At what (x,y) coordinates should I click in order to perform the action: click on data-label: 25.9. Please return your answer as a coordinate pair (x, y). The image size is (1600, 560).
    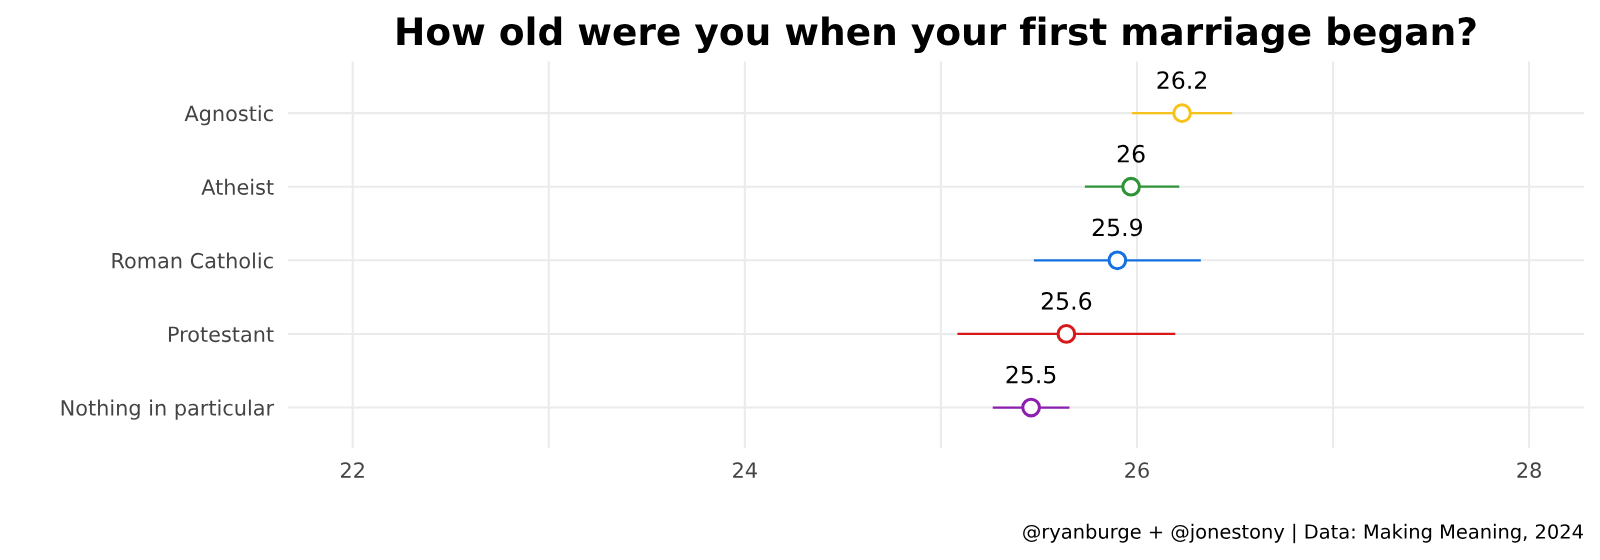
    Looking at the image, I should click on (1117, 227).